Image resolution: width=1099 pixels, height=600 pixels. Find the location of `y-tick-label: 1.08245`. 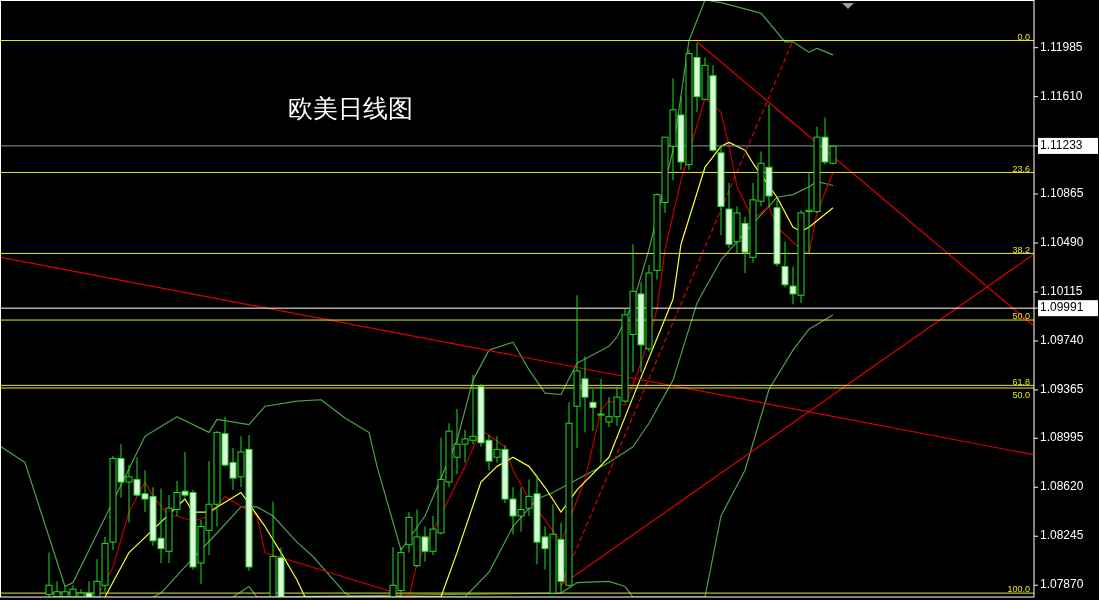

y-tick-label: 1.08245 is located at coordinates (1062, 535).